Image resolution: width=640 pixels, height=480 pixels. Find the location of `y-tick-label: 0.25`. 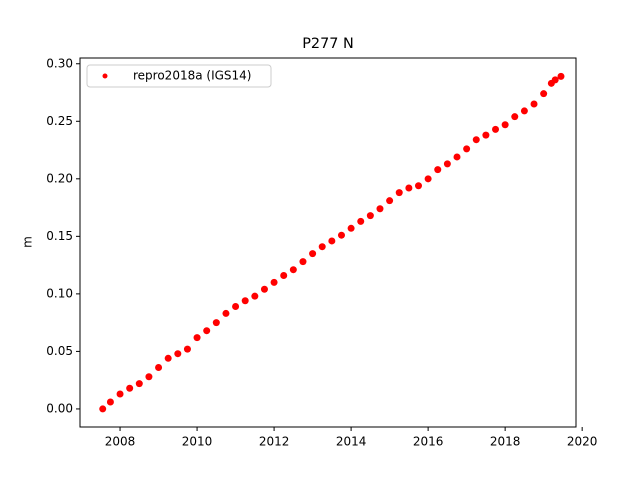

y-tick-label: 0.25 is located at coordinates (59, 121).